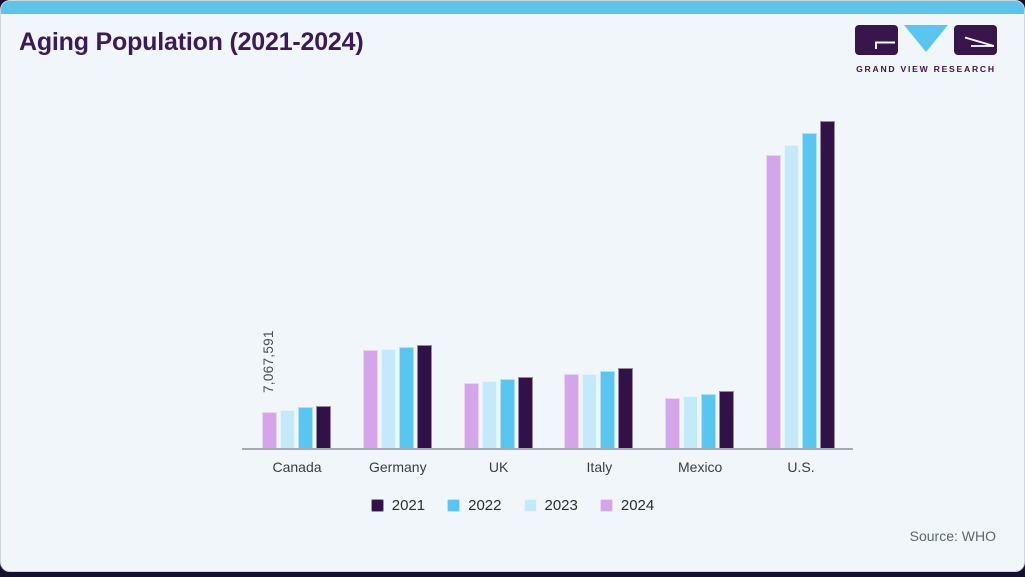 This screenshot has width=1025, height=577. I want to click on legend-item-2023: 2023, so click(550, 505).